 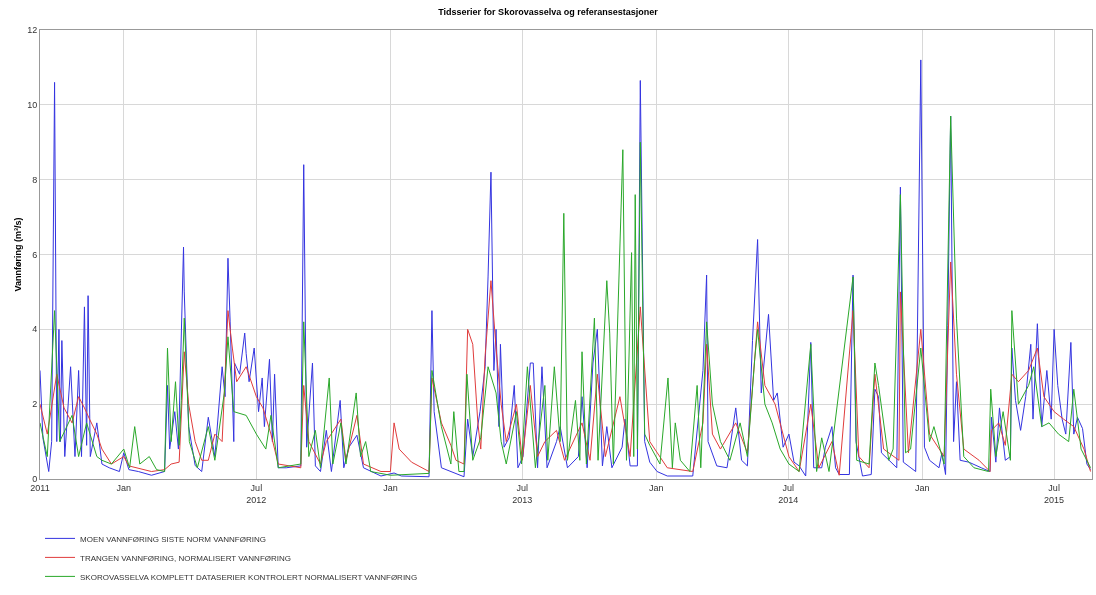 What do you see at coordinates (185, 558) in the screenshot?
I see `legend-label: TRANGEN VANNFØRING, NORMALISERT VANNFØRING` at bounding box center [185, 558].